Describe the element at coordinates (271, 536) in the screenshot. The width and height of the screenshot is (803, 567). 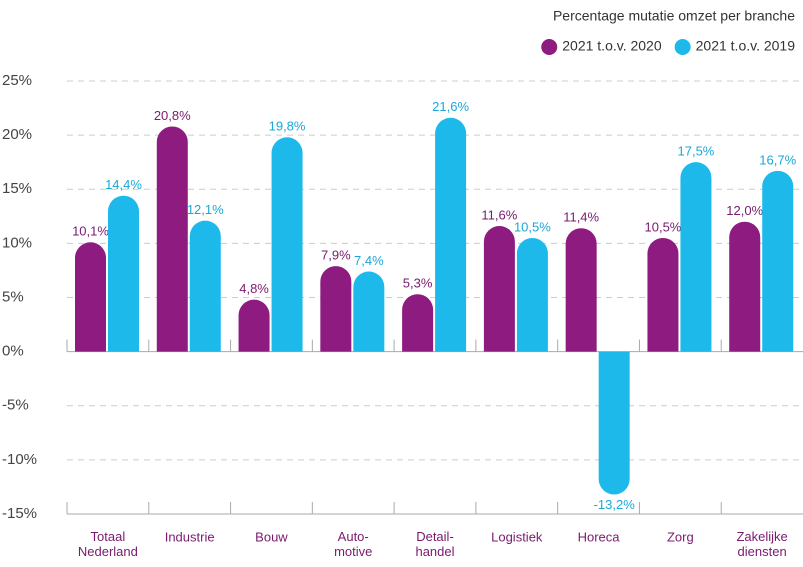
I see `x-tick-label: Bouw` at that location.